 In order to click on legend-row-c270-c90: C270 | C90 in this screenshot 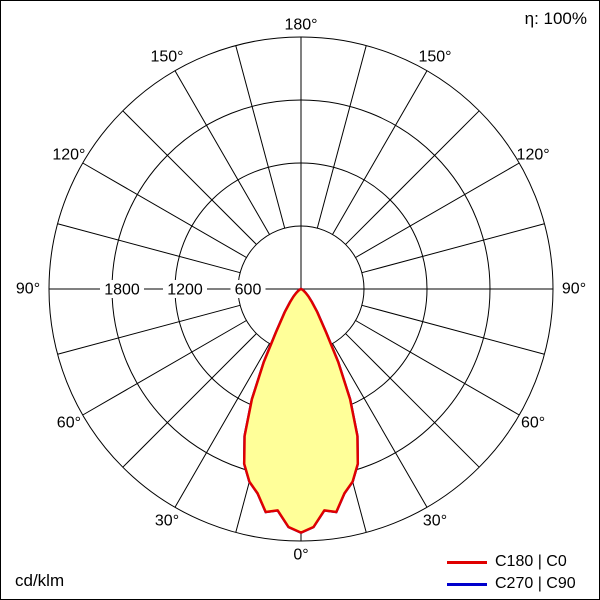, I will do `click(517, 584)`.